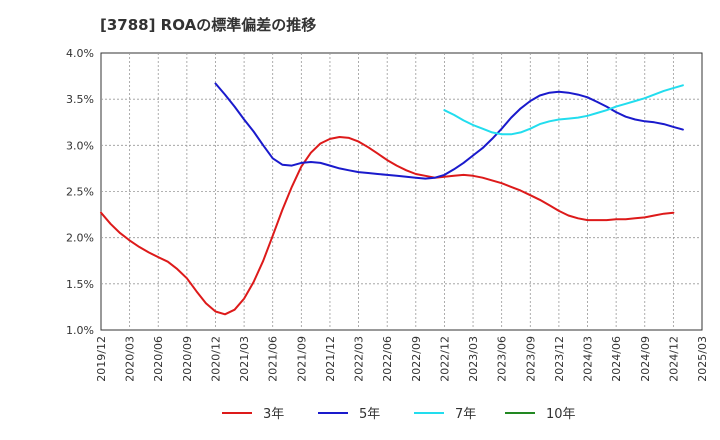 The height and width of the screenshot is (440, 720). I want to click on x-tick-label: 2022/06, so click(387, 359).